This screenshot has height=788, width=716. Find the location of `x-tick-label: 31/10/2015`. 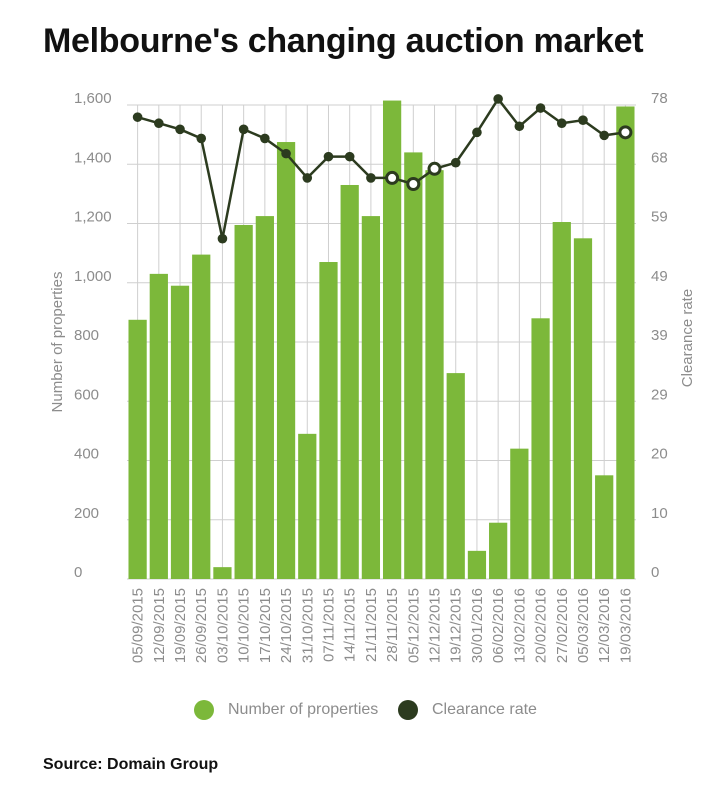

x-tick-label: 31/10/2015 is located at coordinates (307, 625).